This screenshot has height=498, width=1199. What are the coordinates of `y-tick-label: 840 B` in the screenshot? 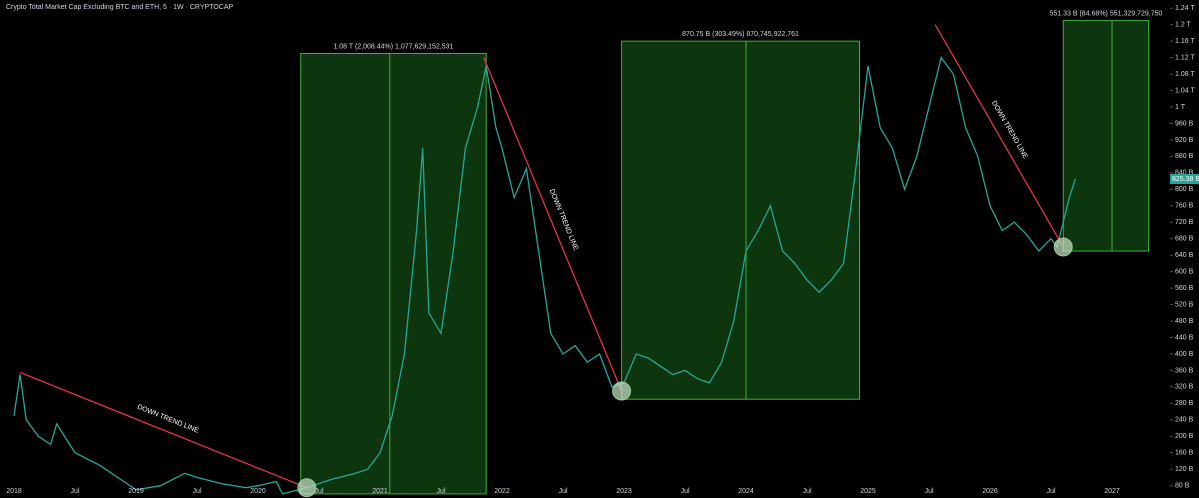 It's located at (1184, 173).